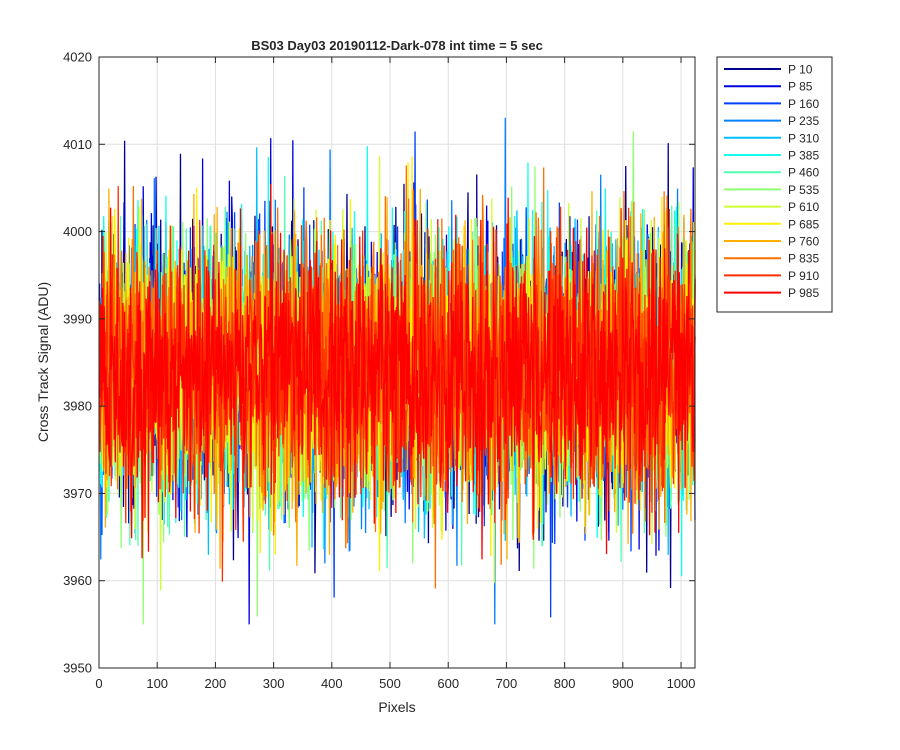  Describe the element at coordinates (448, 683) in the screenshot. I see `x-tick-label: 600` at that location.